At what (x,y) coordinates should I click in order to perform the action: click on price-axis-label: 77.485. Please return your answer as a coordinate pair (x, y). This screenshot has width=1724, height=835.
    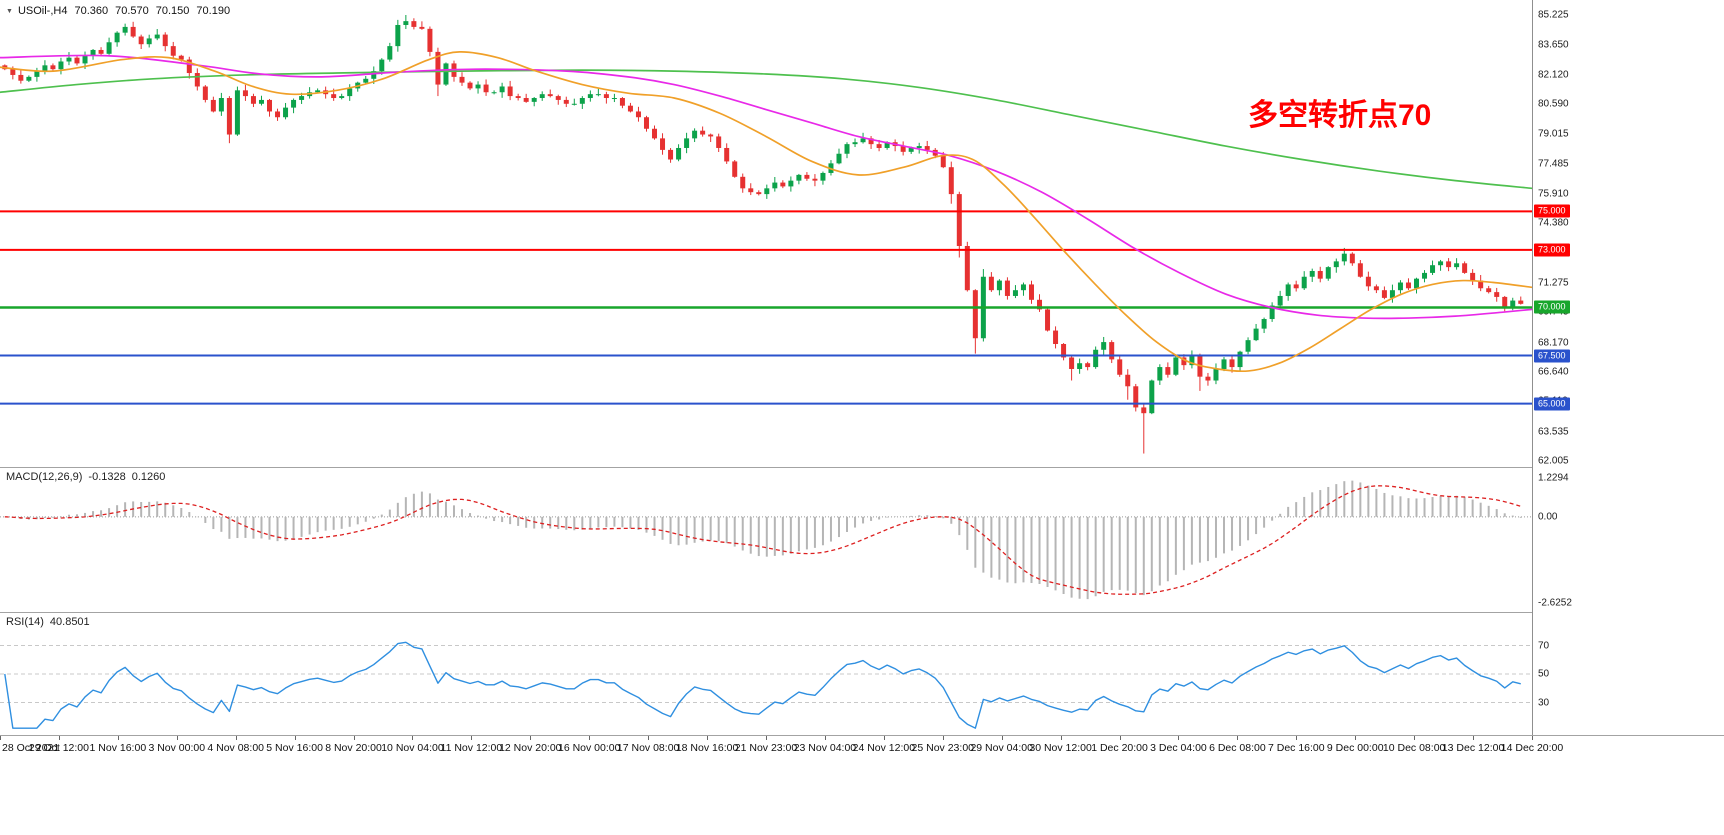
    Looking at the image, I should click on (1553, 164).